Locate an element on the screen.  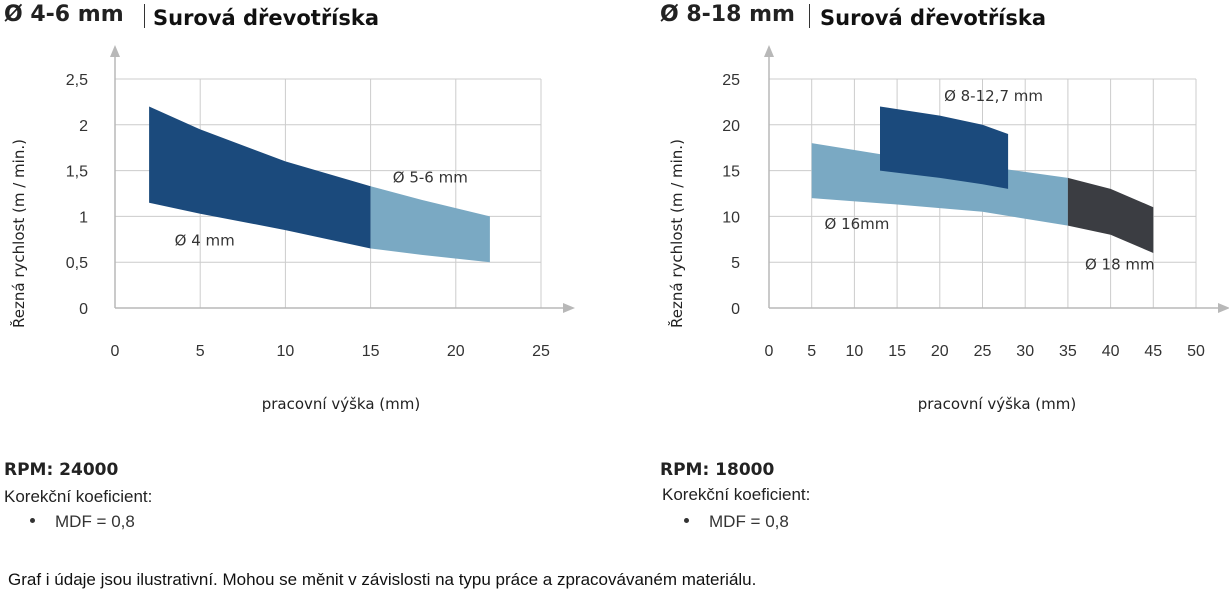
right-coef-label: Korekční koeficient: is located at coordinates (736, 494).